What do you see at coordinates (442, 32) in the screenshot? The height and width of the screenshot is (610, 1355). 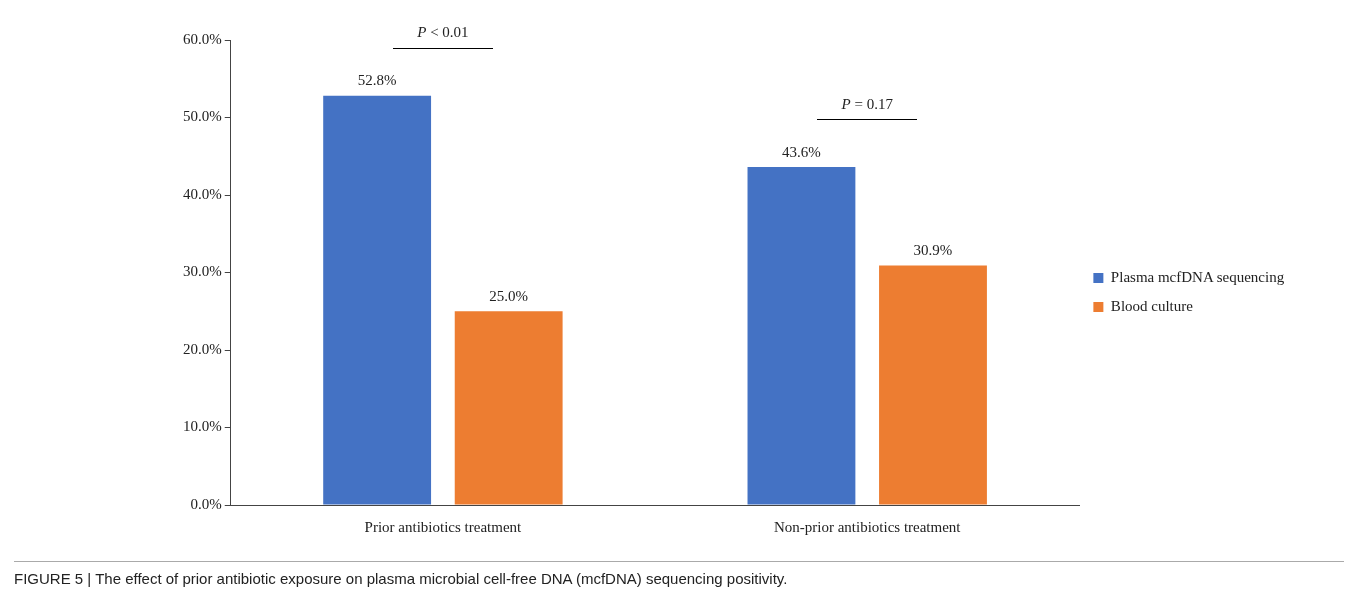 I see `text: P < 0.01` at bounding box center [442, 32].